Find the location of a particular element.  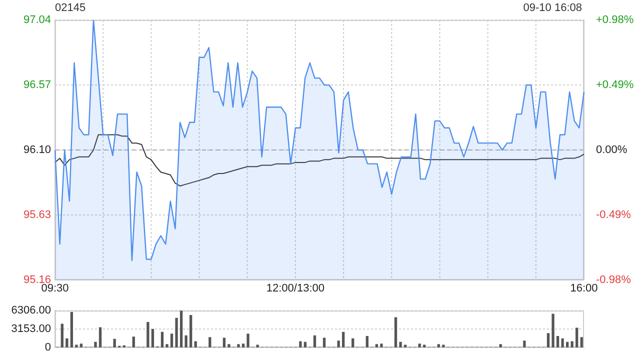

x-tick-label: 12:00/13:00 is located at coordinates (295, 288).